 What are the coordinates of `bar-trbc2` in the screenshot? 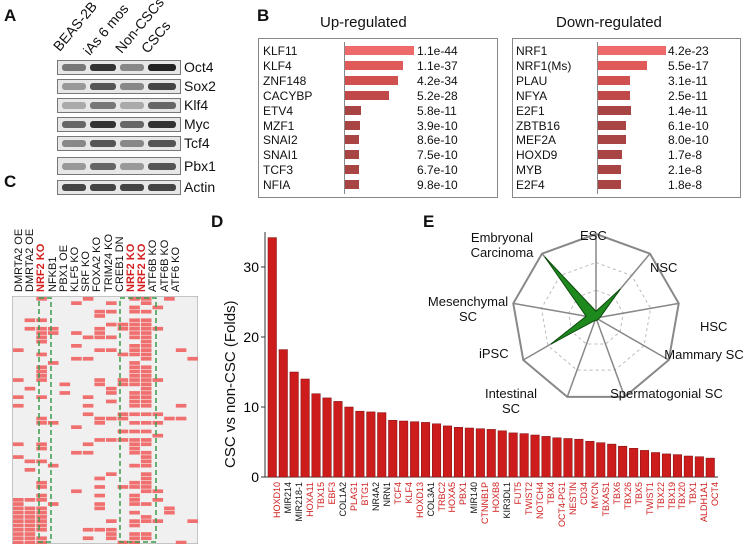 It's located at (437, 450).